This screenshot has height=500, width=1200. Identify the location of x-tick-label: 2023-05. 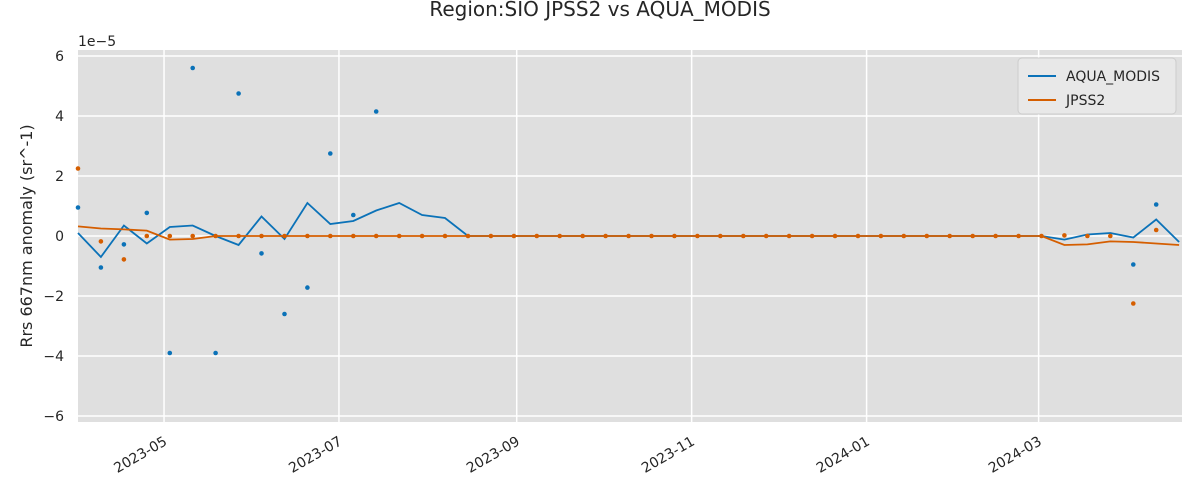
(140, 455).